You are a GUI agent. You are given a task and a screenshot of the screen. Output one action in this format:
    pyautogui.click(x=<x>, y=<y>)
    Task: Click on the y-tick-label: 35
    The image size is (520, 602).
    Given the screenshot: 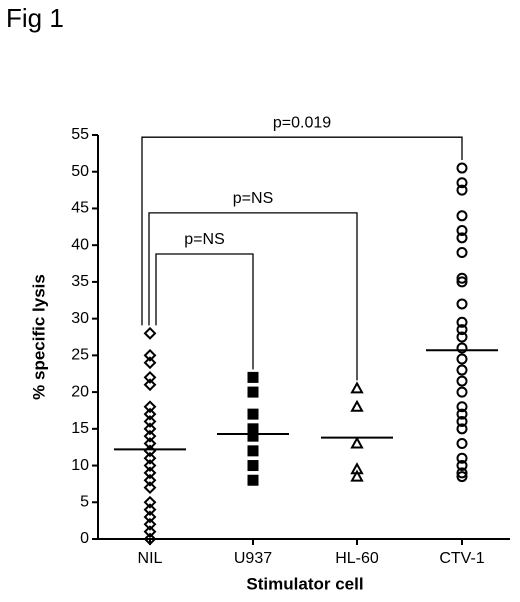 What is the action you would take?
    pyautogui.click(x=80, y=281)
    